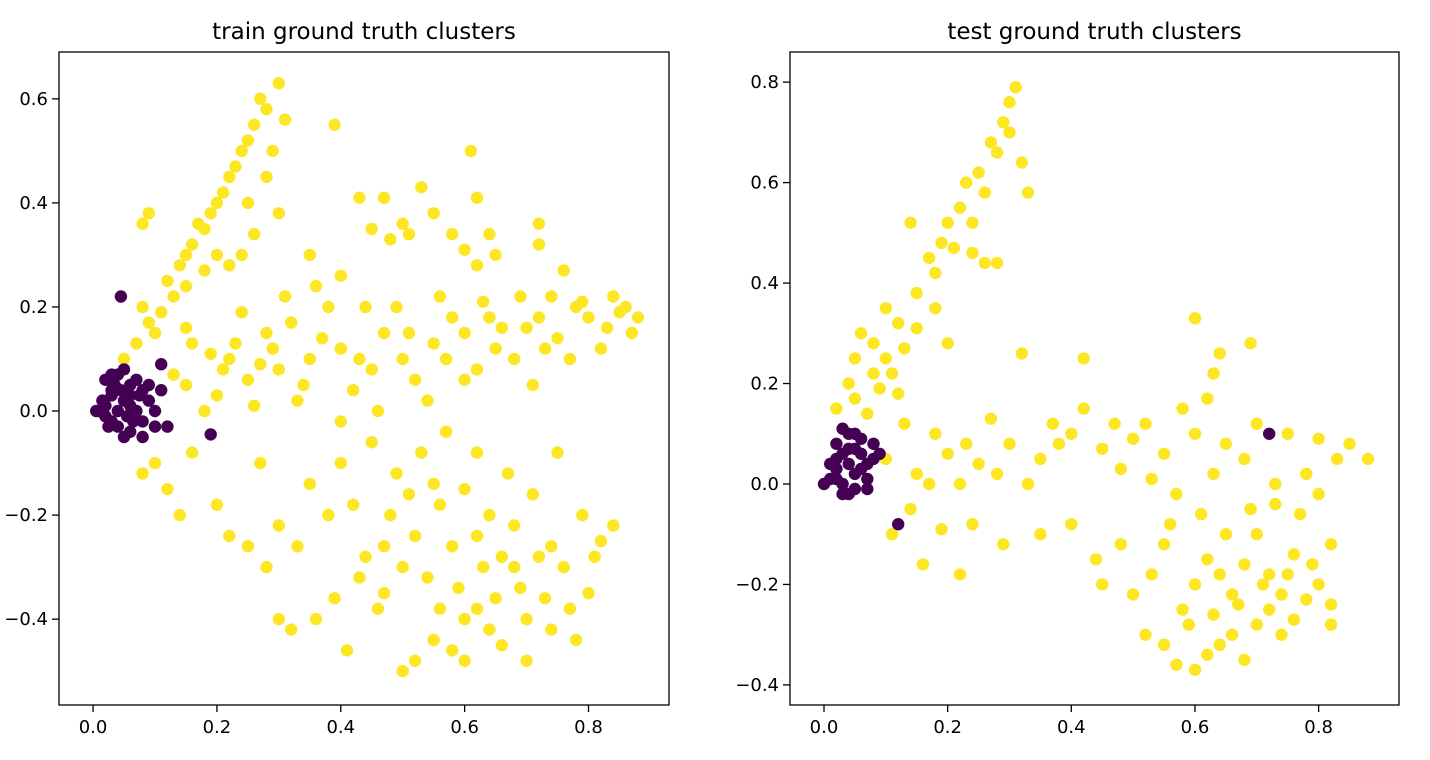 This screenshot has height=760, width=1430. Describe the element at coordinates (757, 584) in the screenshot. I see `y-tick-label: −0.2` at that location.